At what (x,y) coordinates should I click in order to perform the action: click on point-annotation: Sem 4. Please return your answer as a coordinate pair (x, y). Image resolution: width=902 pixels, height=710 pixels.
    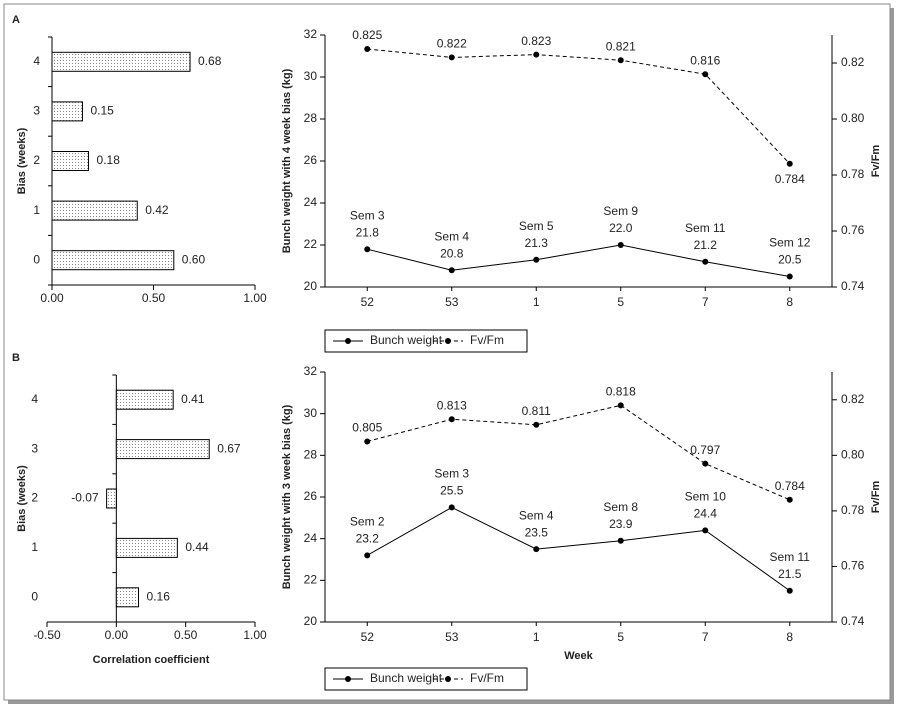
    Looking at the image, I should click on (536, 515).